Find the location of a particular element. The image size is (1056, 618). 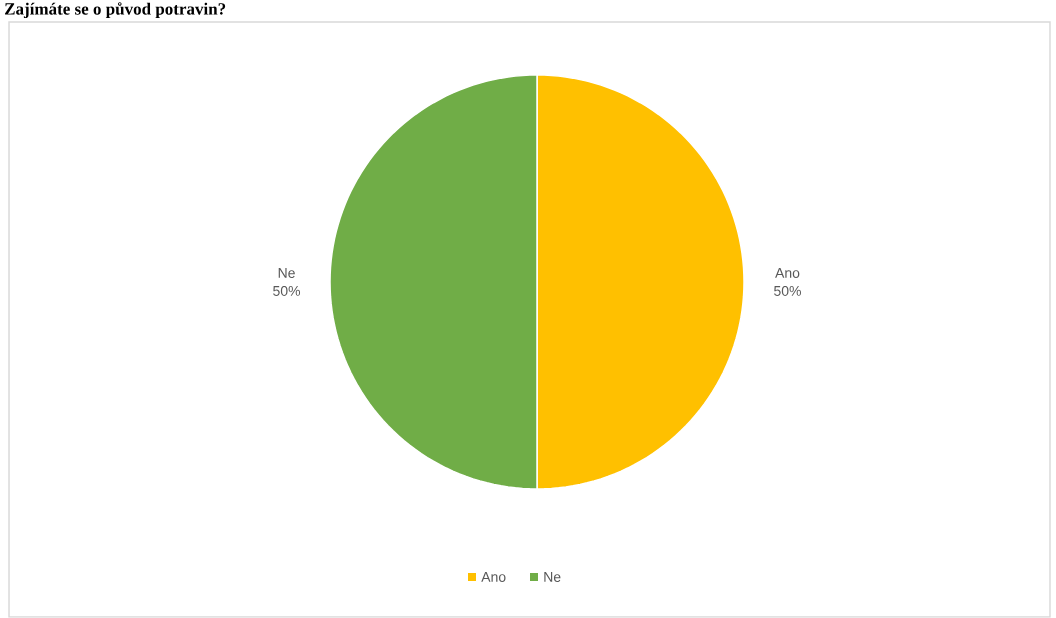

slice-label: Ano is located at coordinates (787, 273).